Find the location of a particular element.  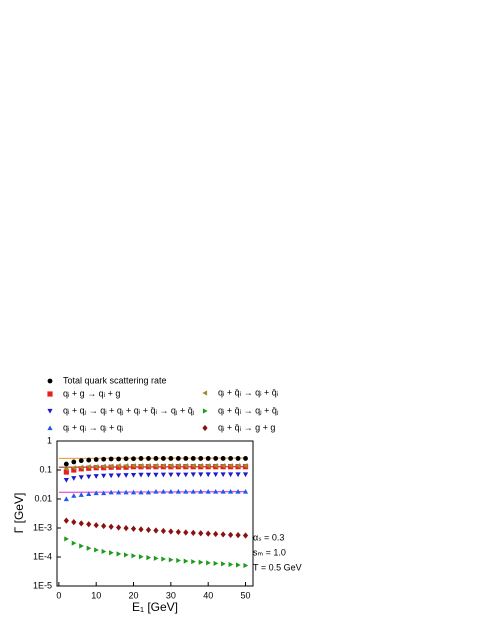

x-tick-label: 40 is located at coordinates (208, 595).